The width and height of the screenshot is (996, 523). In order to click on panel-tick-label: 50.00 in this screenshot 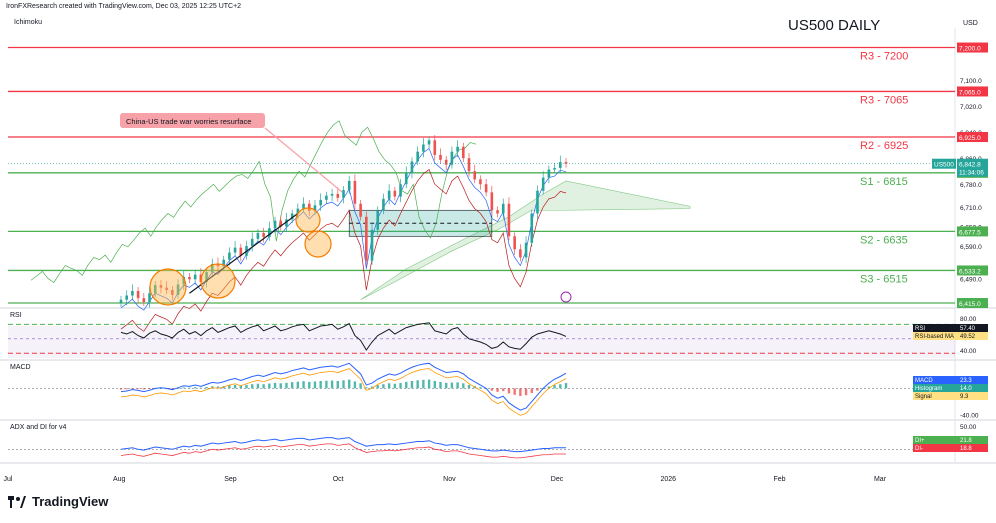, I will do `click(968, 427)`.